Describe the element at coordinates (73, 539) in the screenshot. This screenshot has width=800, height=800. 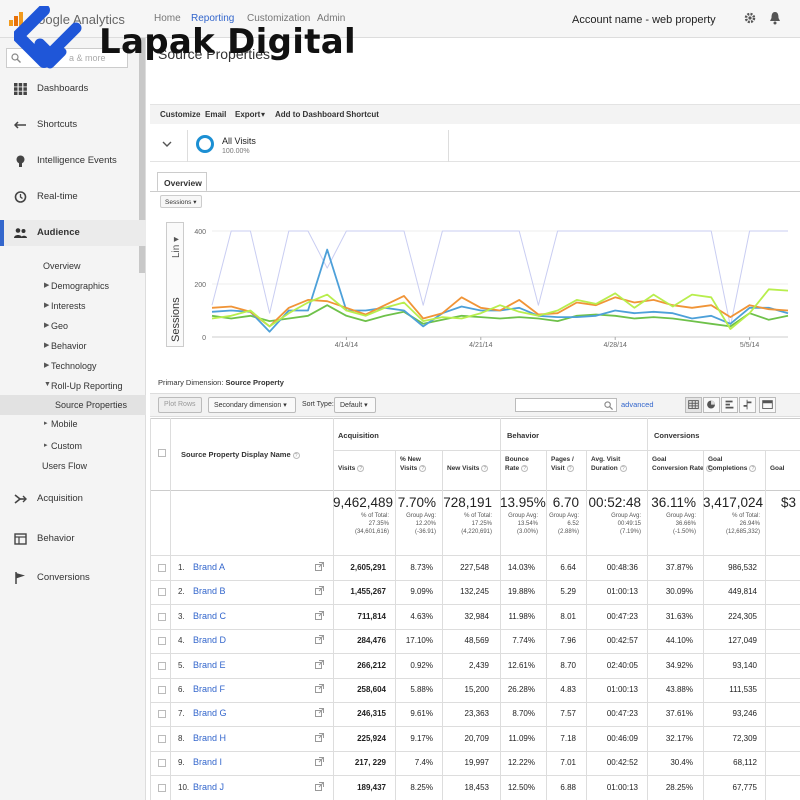
I see `sidebar-item-behavior: Behavior` at that location.